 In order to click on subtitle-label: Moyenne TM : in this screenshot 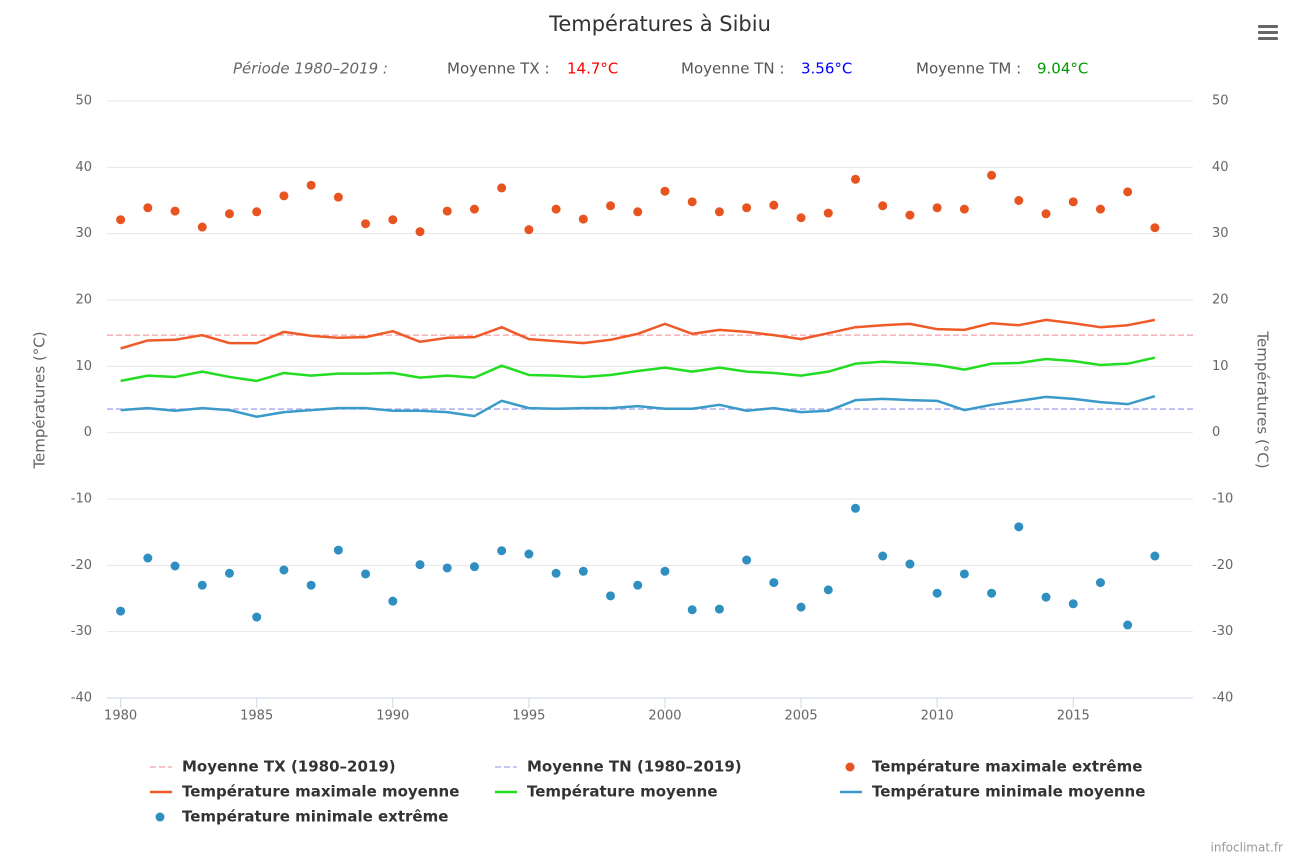, I will do `click(968, 69)`.